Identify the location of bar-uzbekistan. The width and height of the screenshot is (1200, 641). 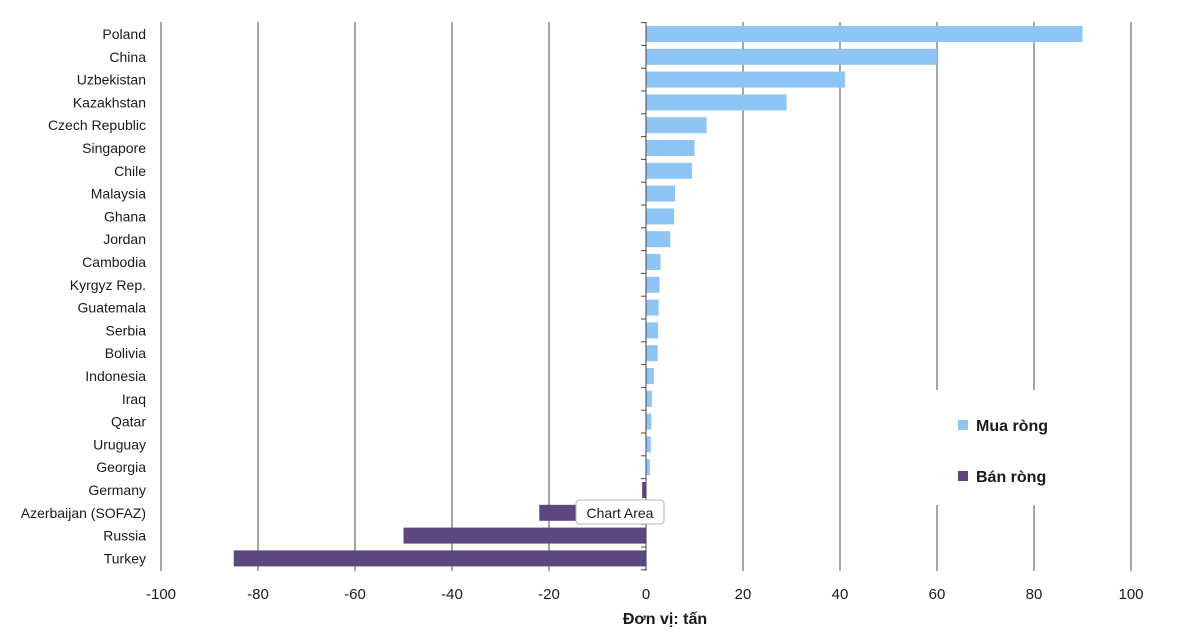
(745, 79).